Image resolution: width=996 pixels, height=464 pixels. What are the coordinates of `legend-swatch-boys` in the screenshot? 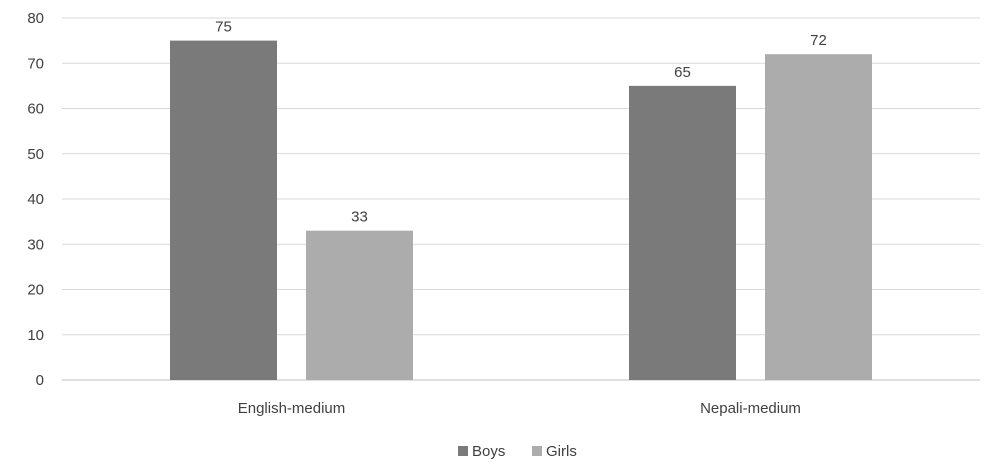 It's located at (463, 451).